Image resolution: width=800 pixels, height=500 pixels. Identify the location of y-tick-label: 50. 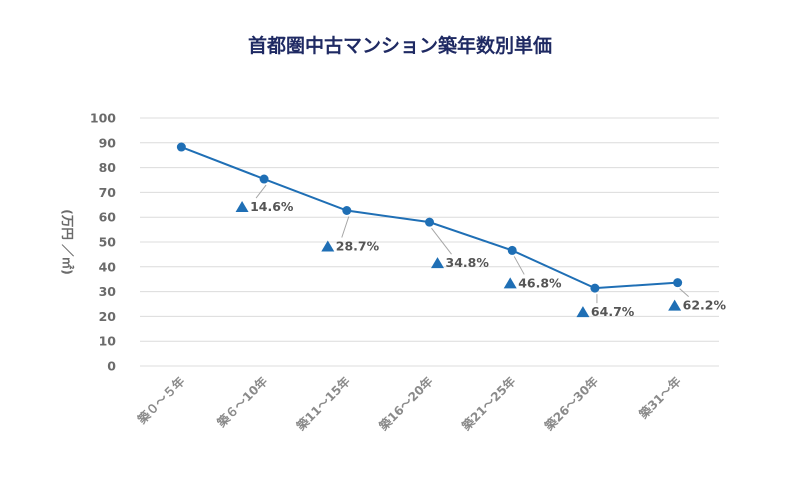
(108, 242).